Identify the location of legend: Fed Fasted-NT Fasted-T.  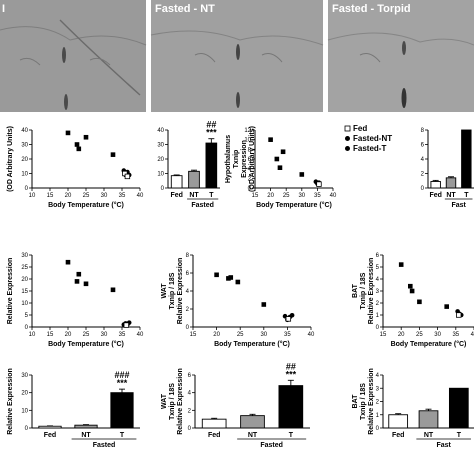
(368, 138).